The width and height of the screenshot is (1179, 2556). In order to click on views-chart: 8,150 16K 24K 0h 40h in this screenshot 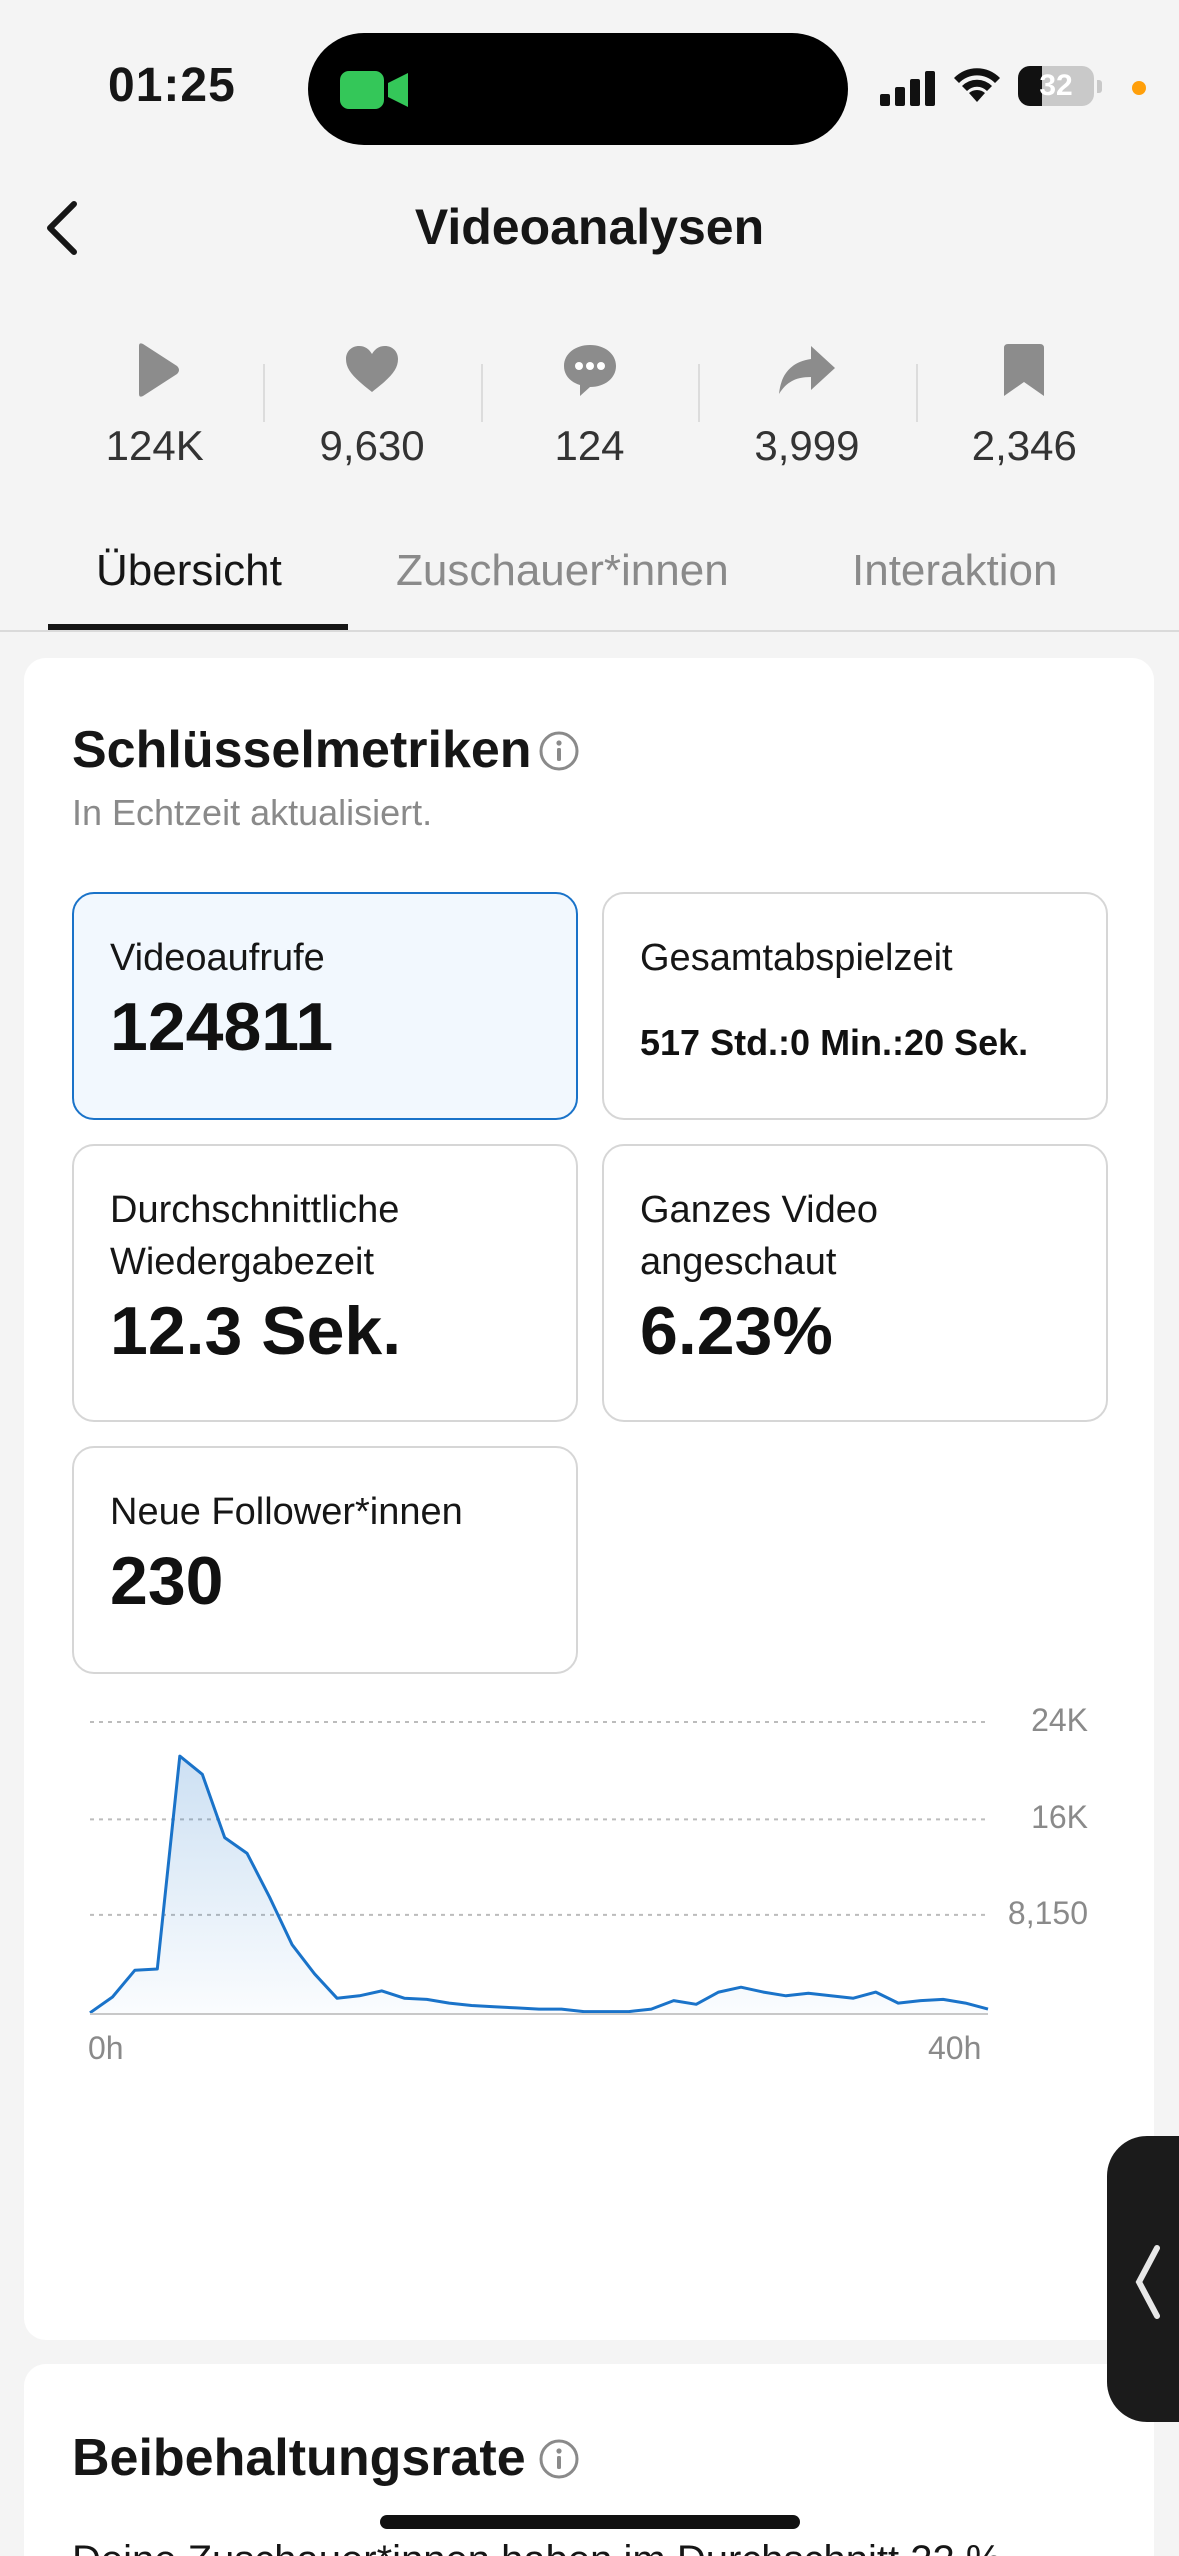, I will do `click(589, 1884)`.